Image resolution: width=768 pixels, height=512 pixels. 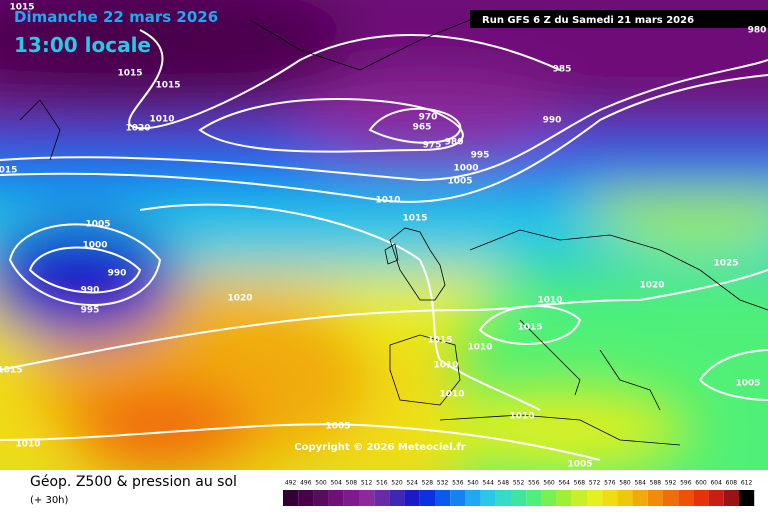 What do you see at coordinates (336, 483) in the screenshot?
I see `colorbar-label: 504` at bounding box center [336, 483].